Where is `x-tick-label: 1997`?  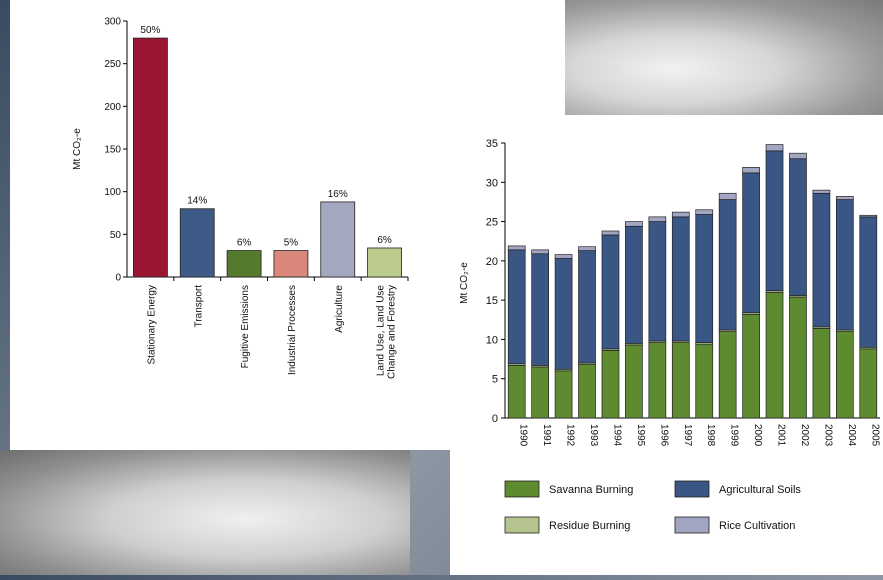 x-tick-label: 1997 is located at coordinates (687, 435).